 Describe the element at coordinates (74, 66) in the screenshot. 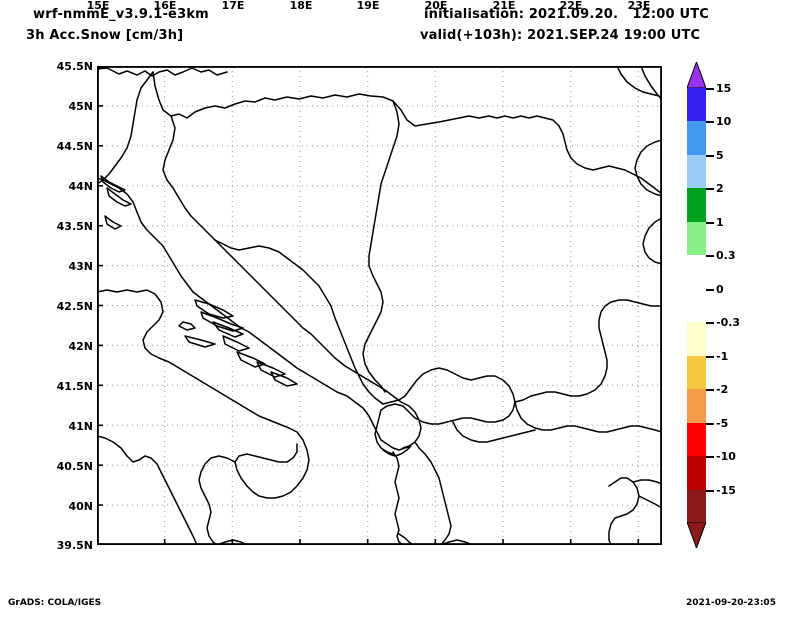

I see `lat-label-45-5n: 45.5N` at that location.